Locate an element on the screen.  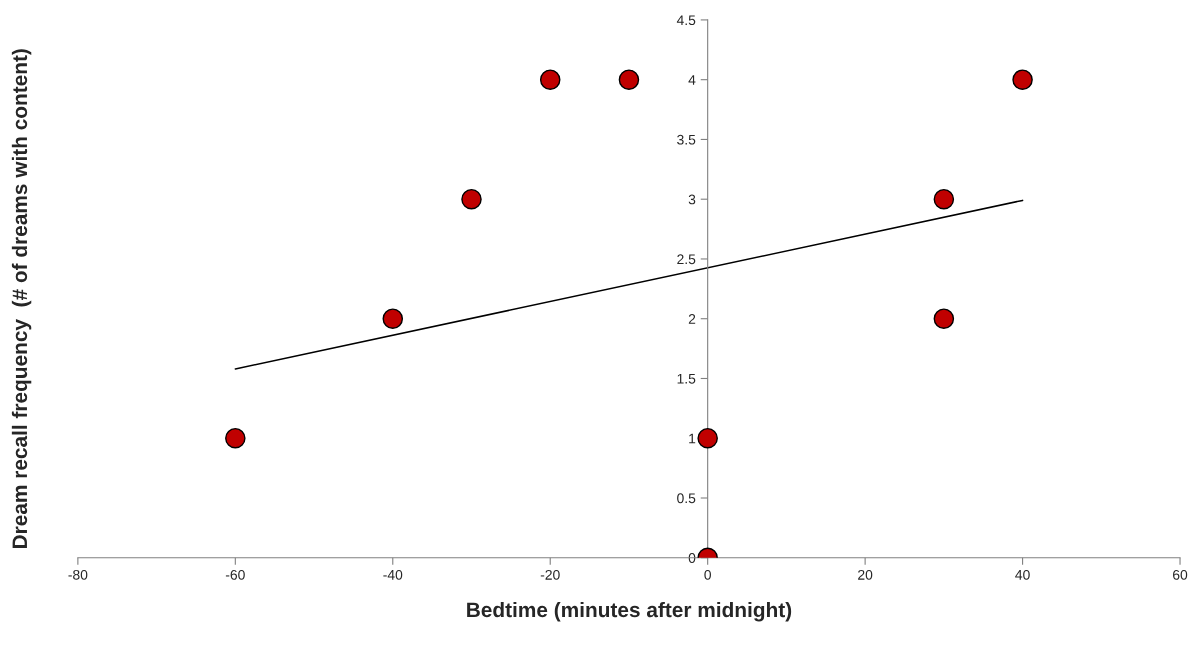
y-tick-label: 2.5 is located at coordinates (686, 259).